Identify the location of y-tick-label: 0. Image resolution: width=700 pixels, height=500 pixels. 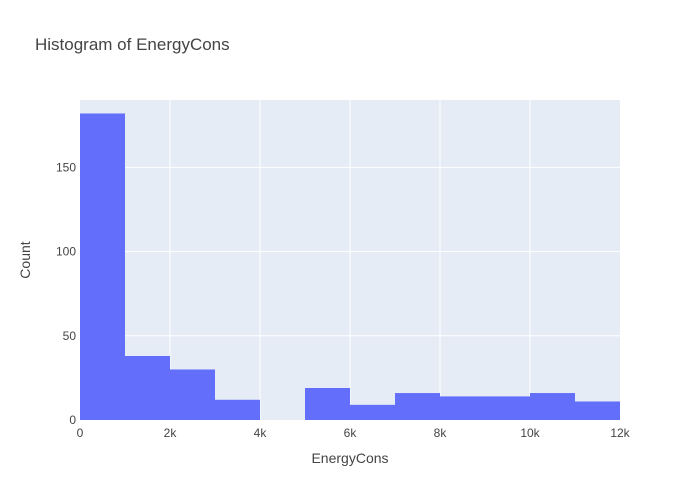
(72, 420).